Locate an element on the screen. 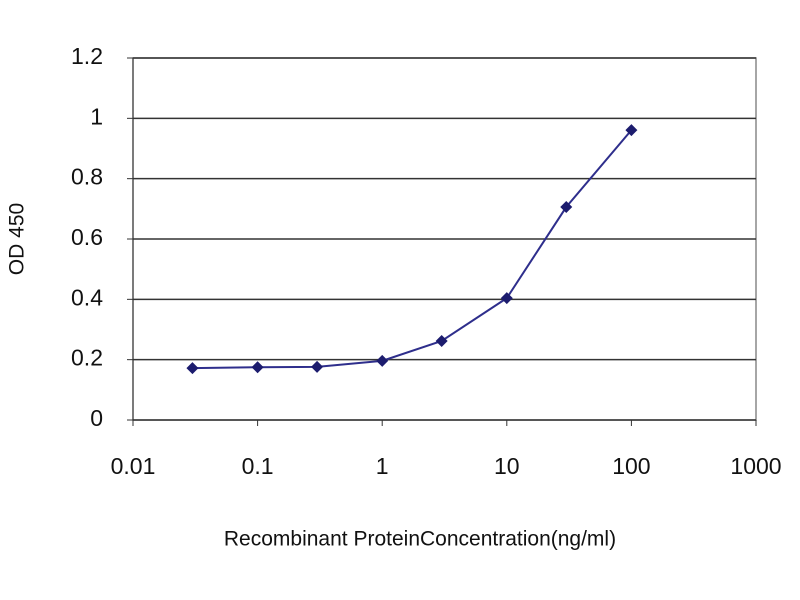 This screenshot has width=800, height=600. y-tick-label: 1 is located at coordinates (96, 116).